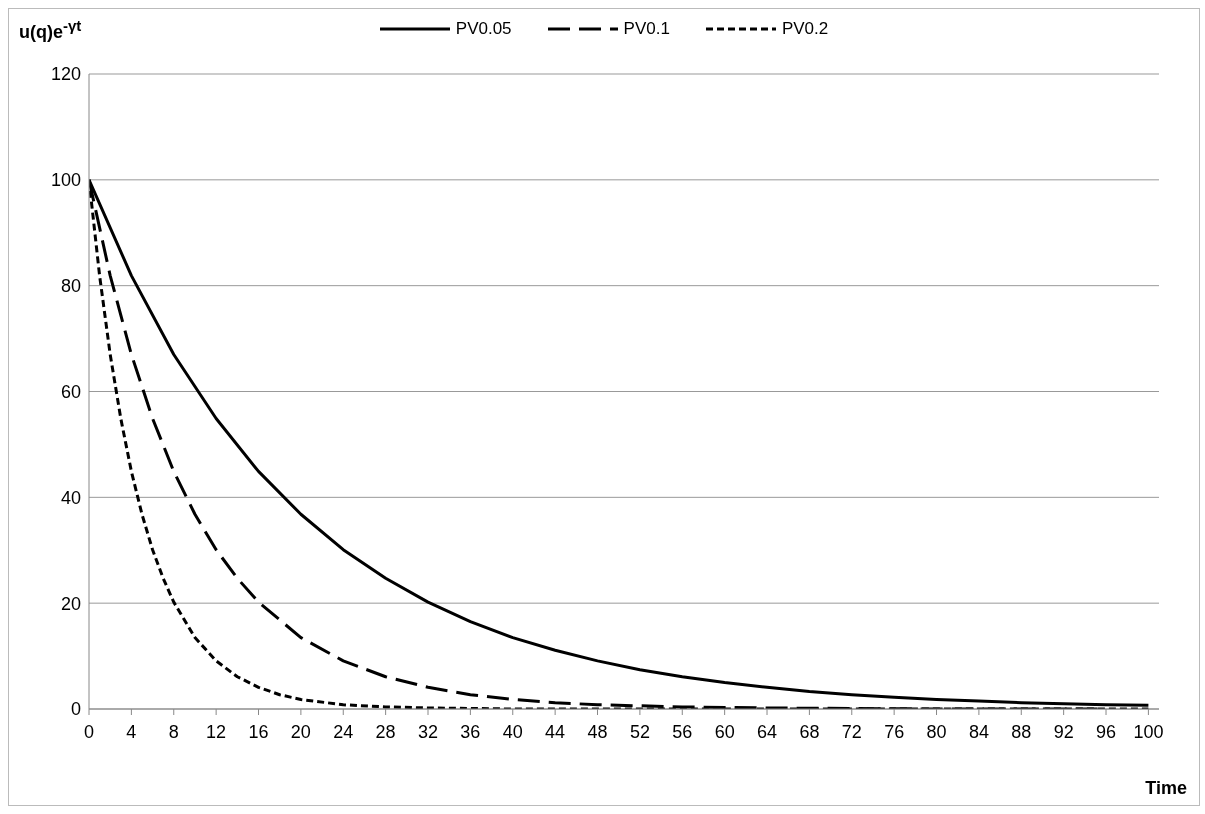 The width and height of the screenshot is (1205, 814). Describe the element at coordinates (343, 731) in the screenshot. I see `x-tick-label: 24` at that location.